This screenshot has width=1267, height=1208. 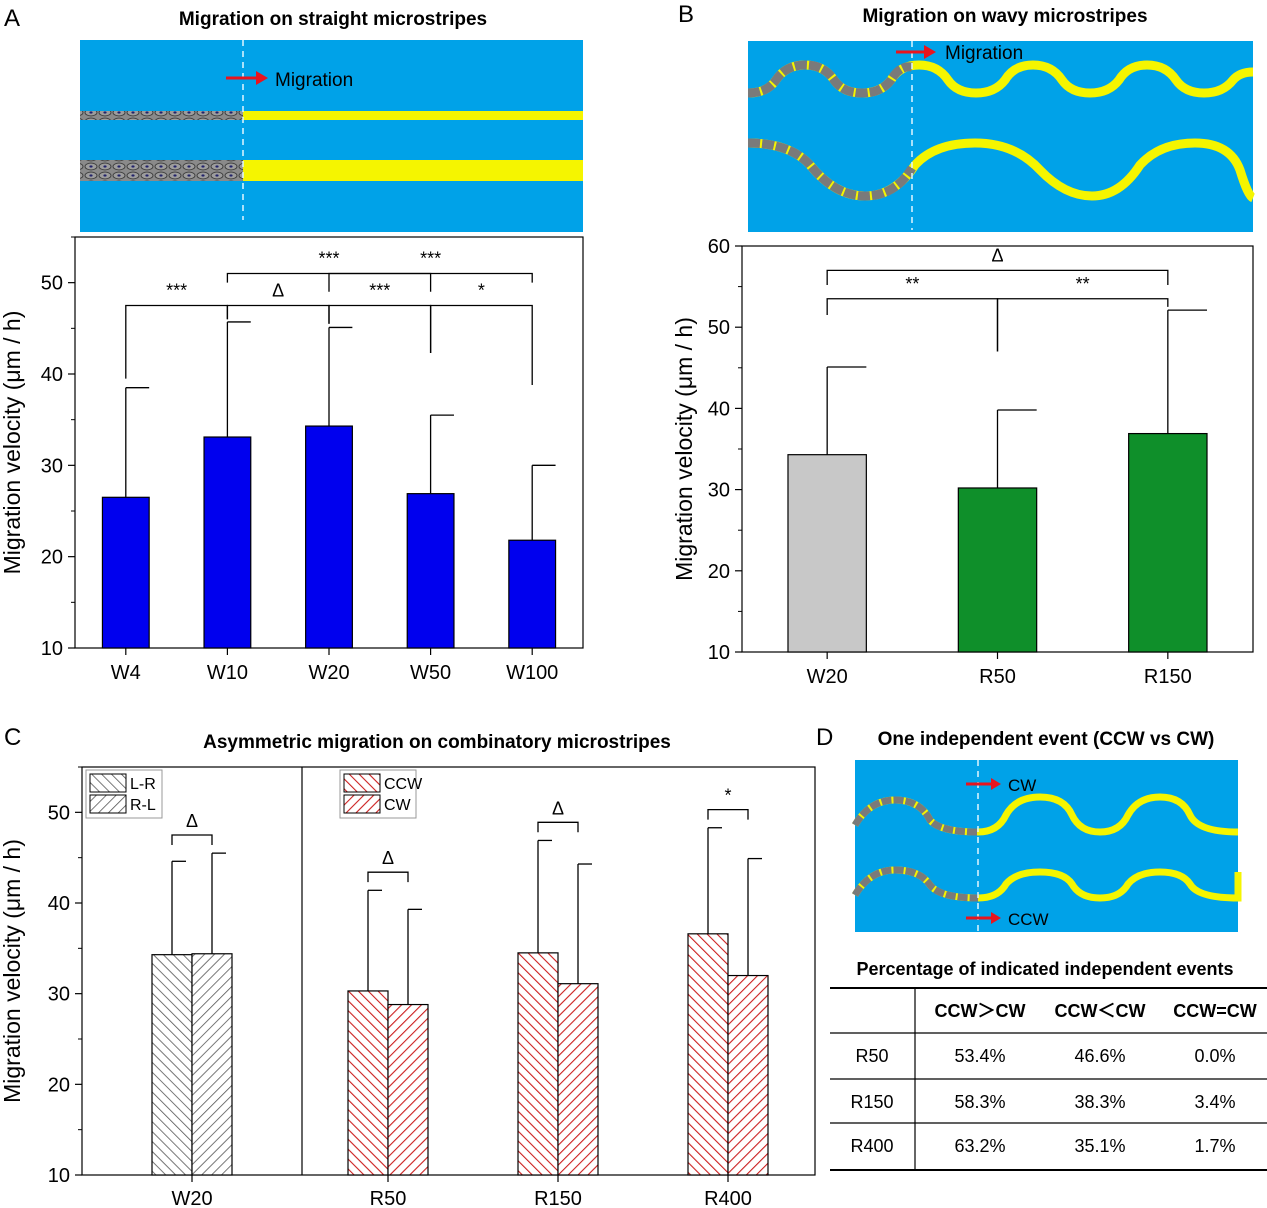 I want to click on table-cell: R150, so click(x=871, y=1102).